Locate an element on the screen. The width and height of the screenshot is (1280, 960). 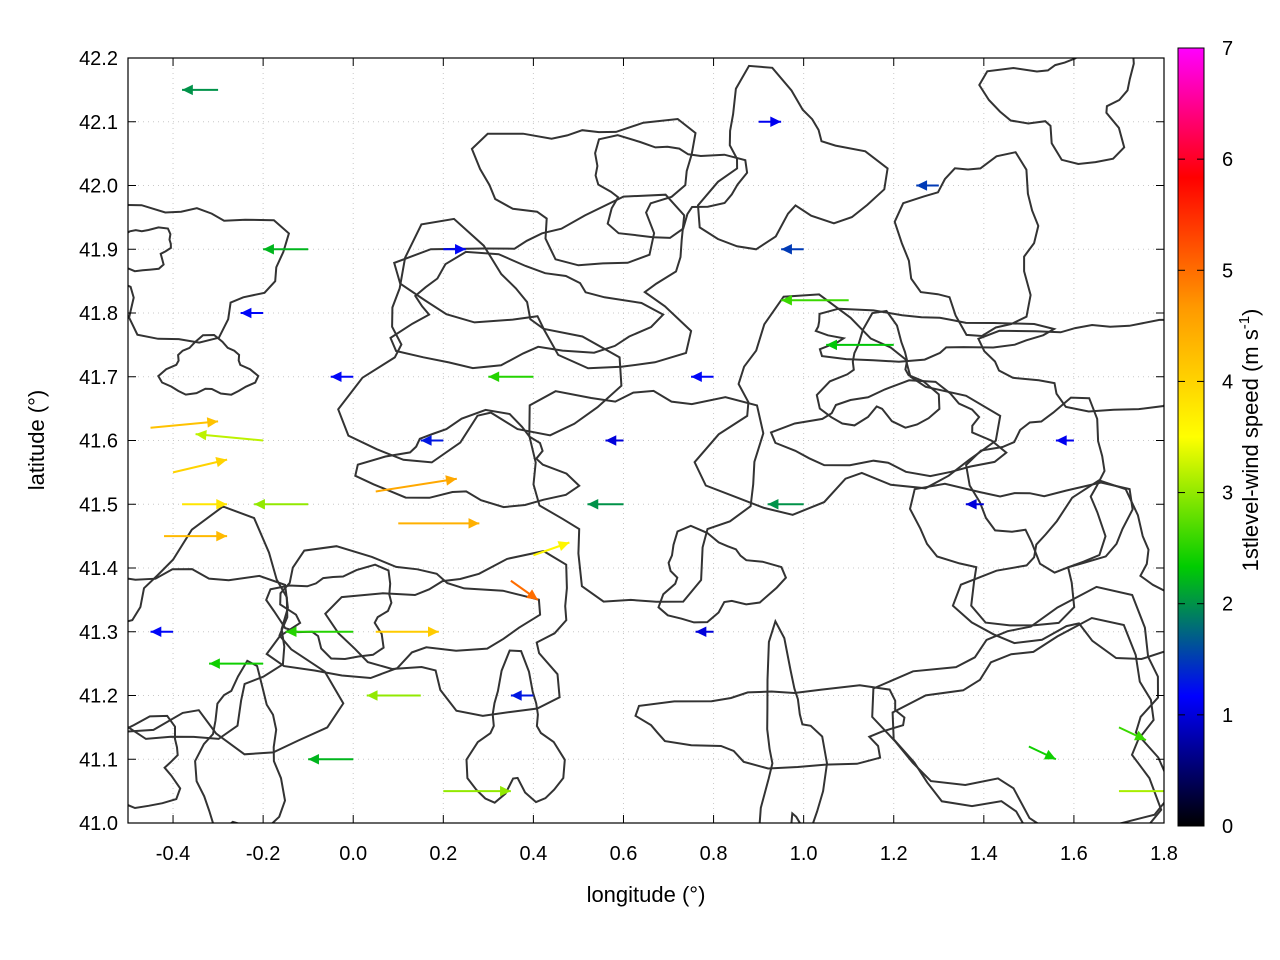
y-tick-label: 41.3 is located at coordinates (98, 633).